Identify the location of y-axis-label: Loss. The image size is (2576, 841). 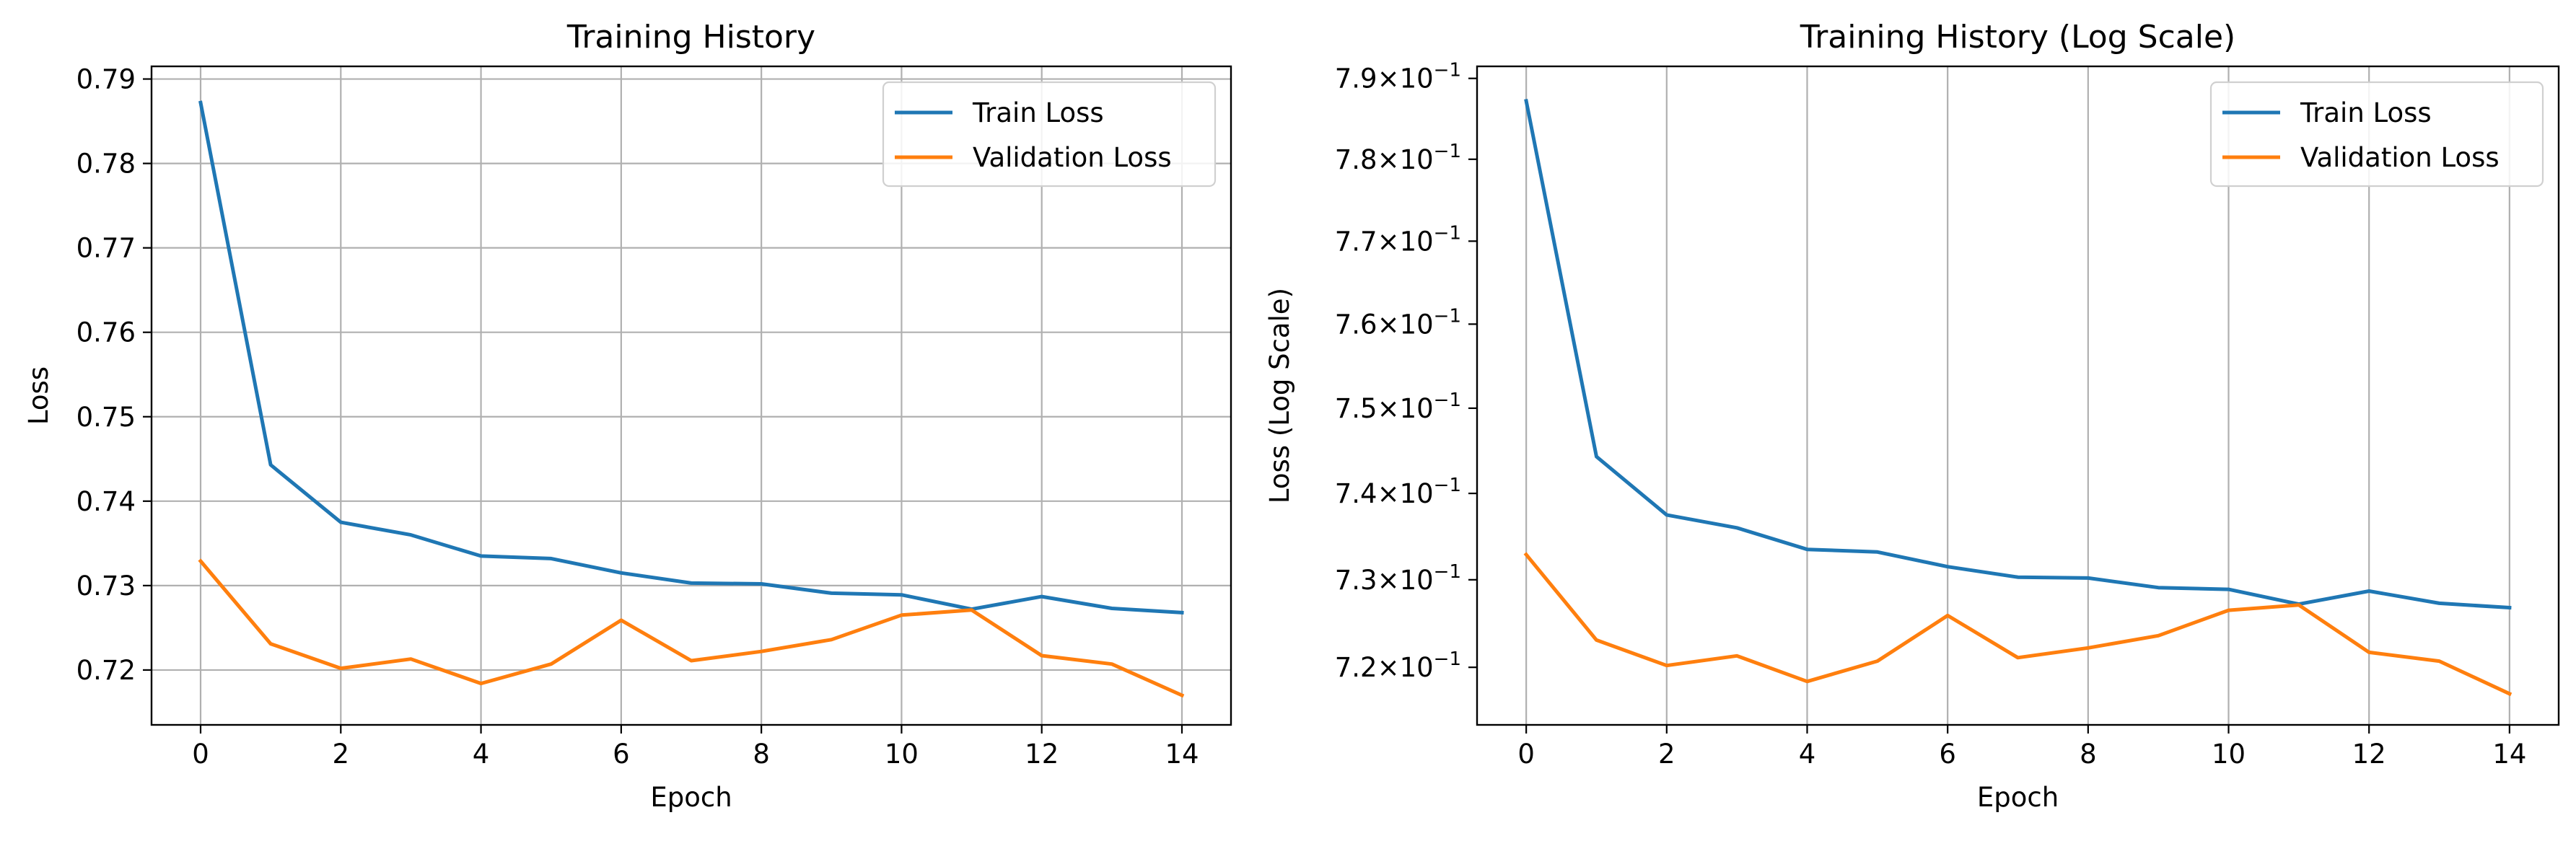
(38, 395).